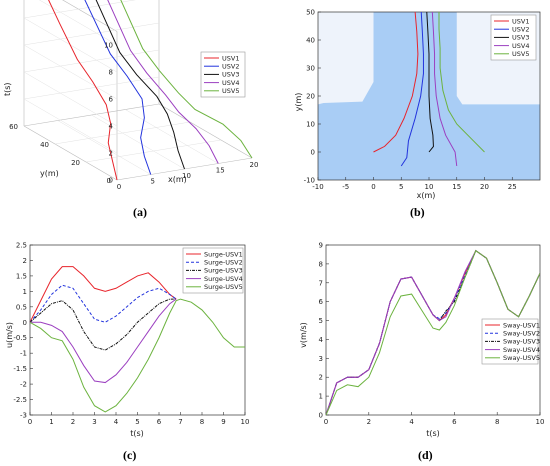 This screenshot has height=466, width=550. I want to click on panel-b-xtick: 25, so click(512, 187).